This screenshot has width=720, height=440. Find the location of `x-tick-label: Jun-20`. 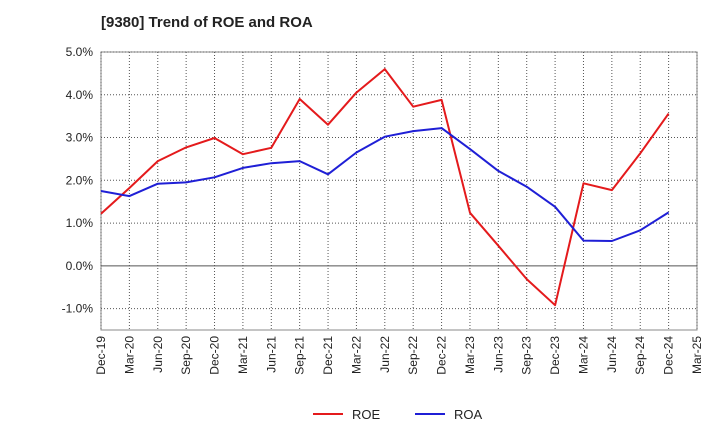

x-tick-label: Jun-20 is located at coordinates (158, 354).